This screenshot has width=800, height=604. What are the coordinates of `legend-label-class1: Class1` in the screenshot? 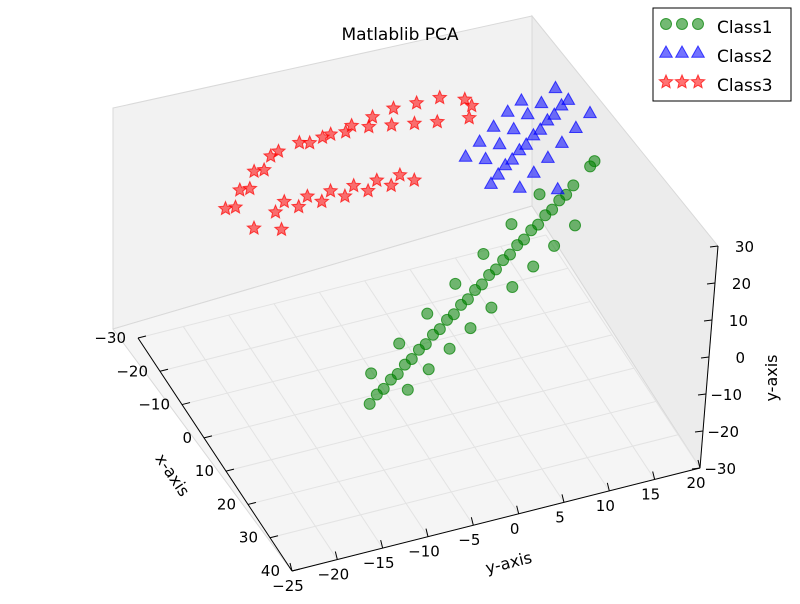 It's located at (745, 28).